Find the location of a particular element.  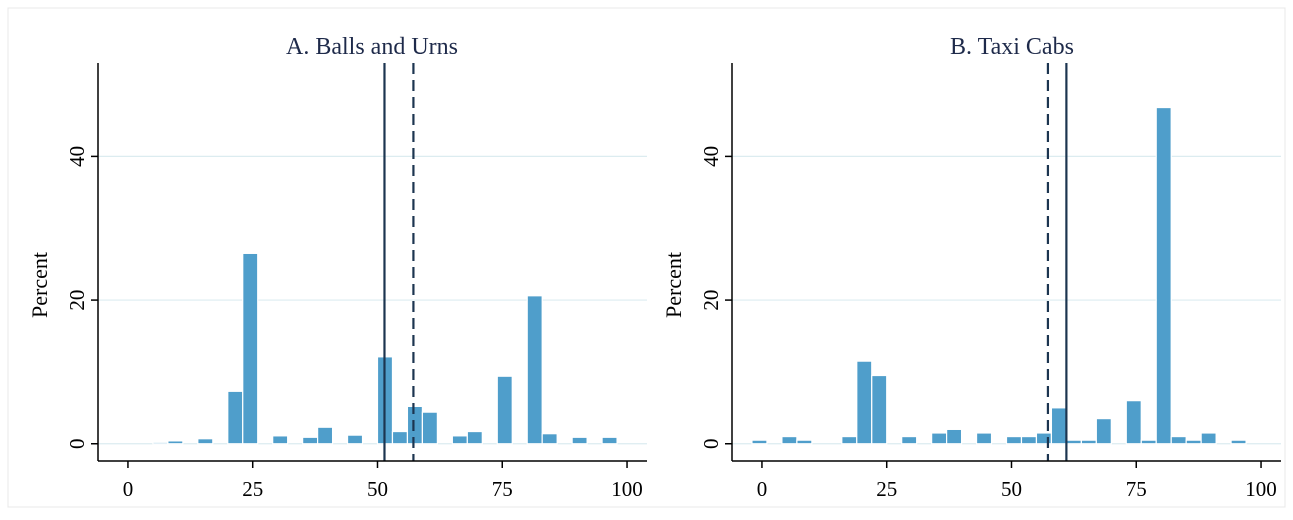

panel-title: B. Taxi Cabs is located at coordinates (1012, 47).